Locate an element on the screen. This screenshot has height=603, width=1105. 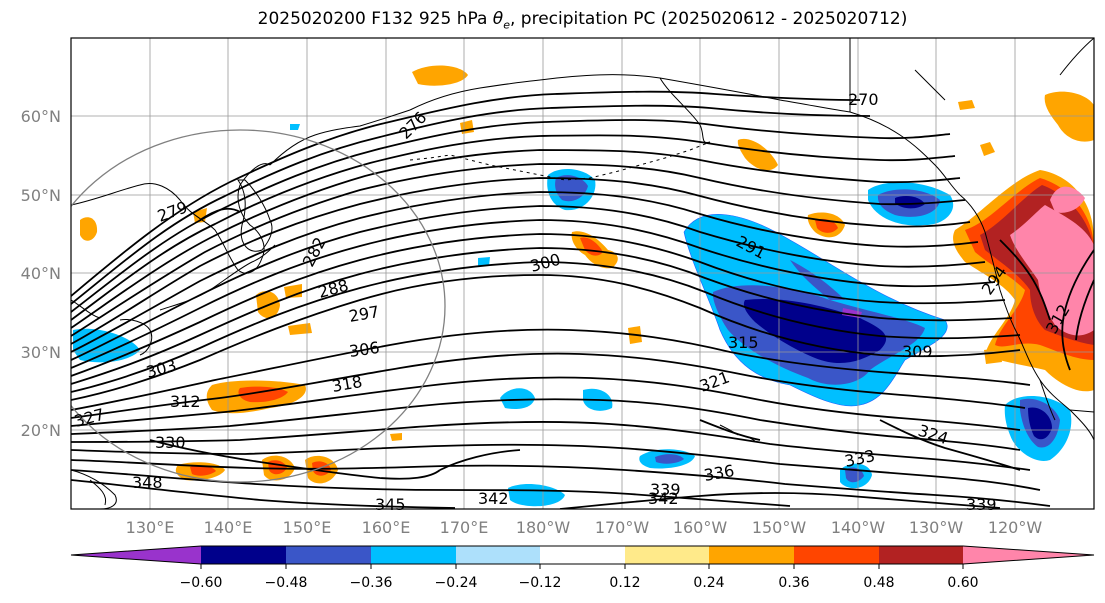
colorbar-label-4: −0.12 is located at coordinates (540, 583).